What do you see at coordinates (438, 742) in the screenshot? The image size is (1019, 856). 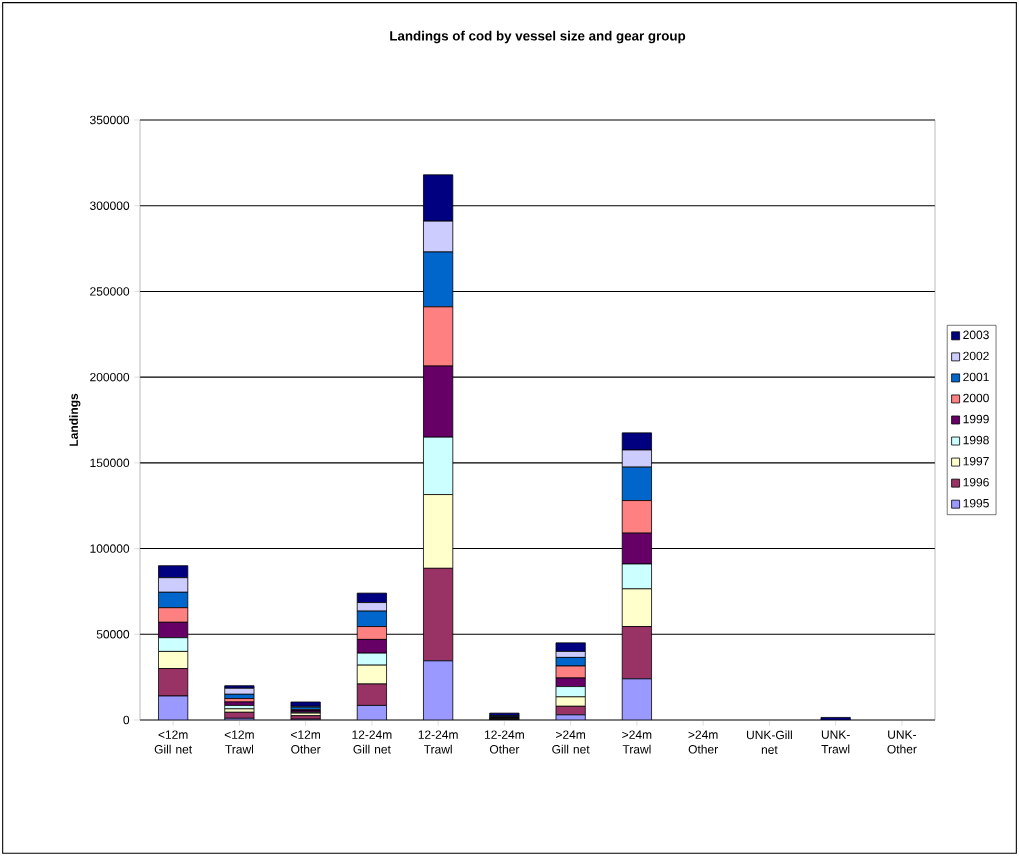 I see `x-tick-label: 12-24m Trawl` at bounding box center [438, 742].